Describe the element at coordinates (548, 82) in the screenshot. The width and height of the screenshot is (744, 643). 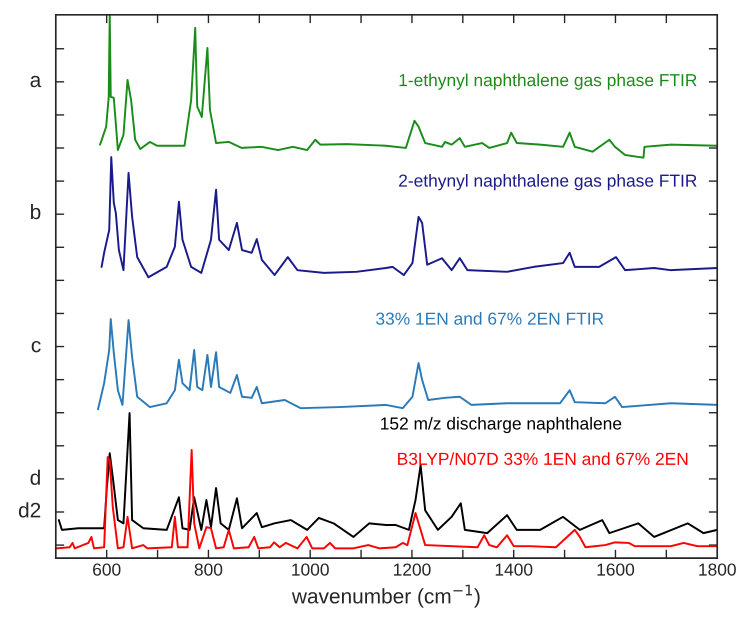
I see `series-label: 1-ethynyl naphthalene gas phase FTIR` at that location.